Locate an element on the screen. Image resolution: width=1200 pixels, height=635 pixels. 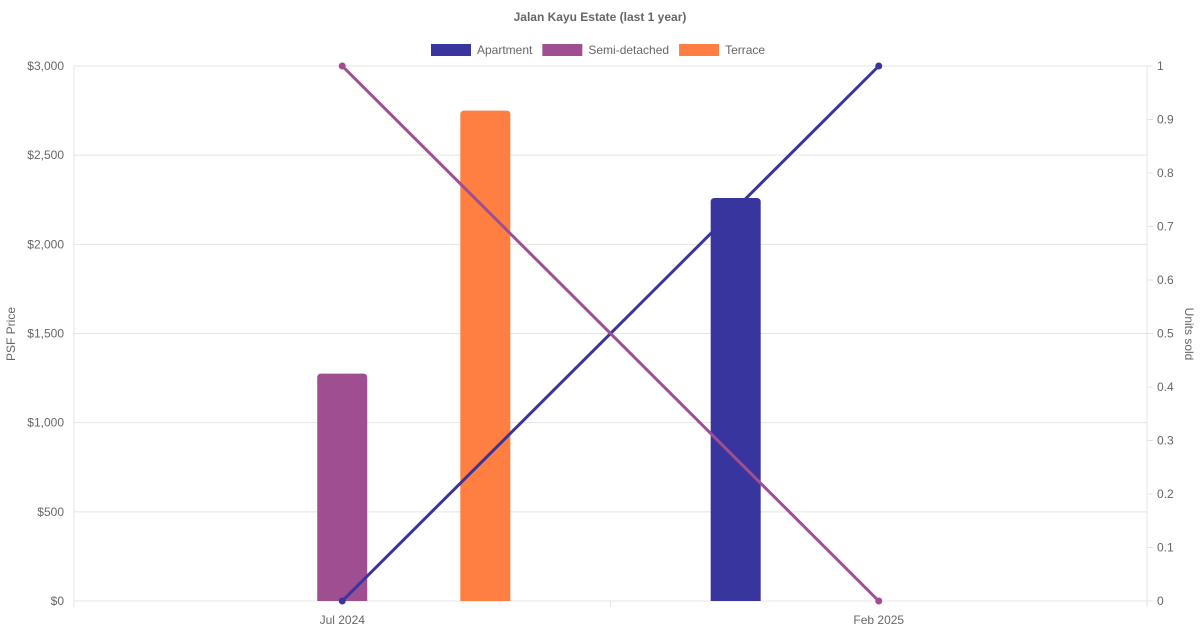
y-tick-label: $2,500 is located at coordinates (45, 155).